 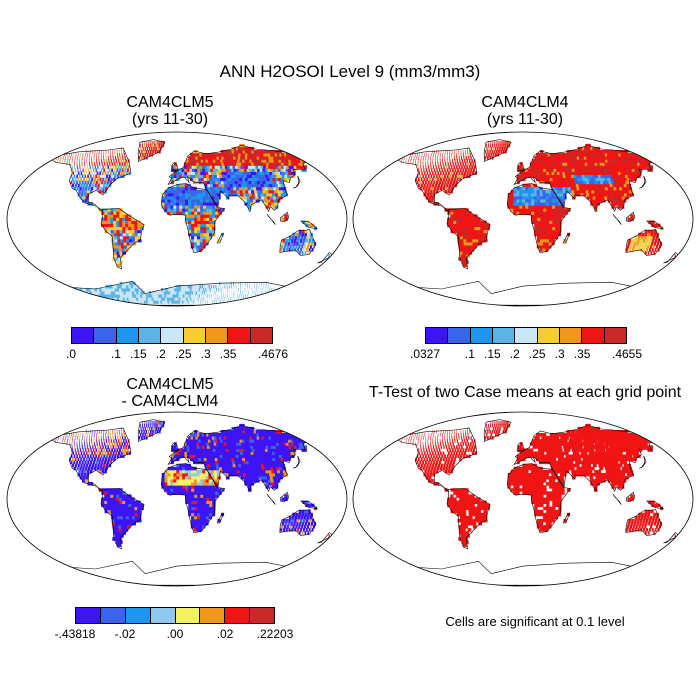 What do you see at coordinates (627, 354) in the screenshot?
I see `colorbar-tick-label: .4655` at bounding box center [627, 354].